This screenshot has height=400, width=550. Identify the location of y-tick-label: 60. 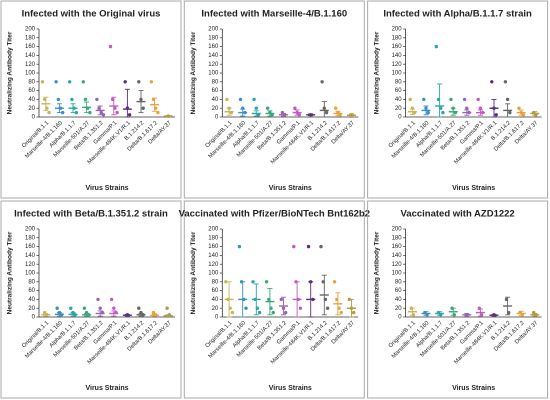
(31, 291).